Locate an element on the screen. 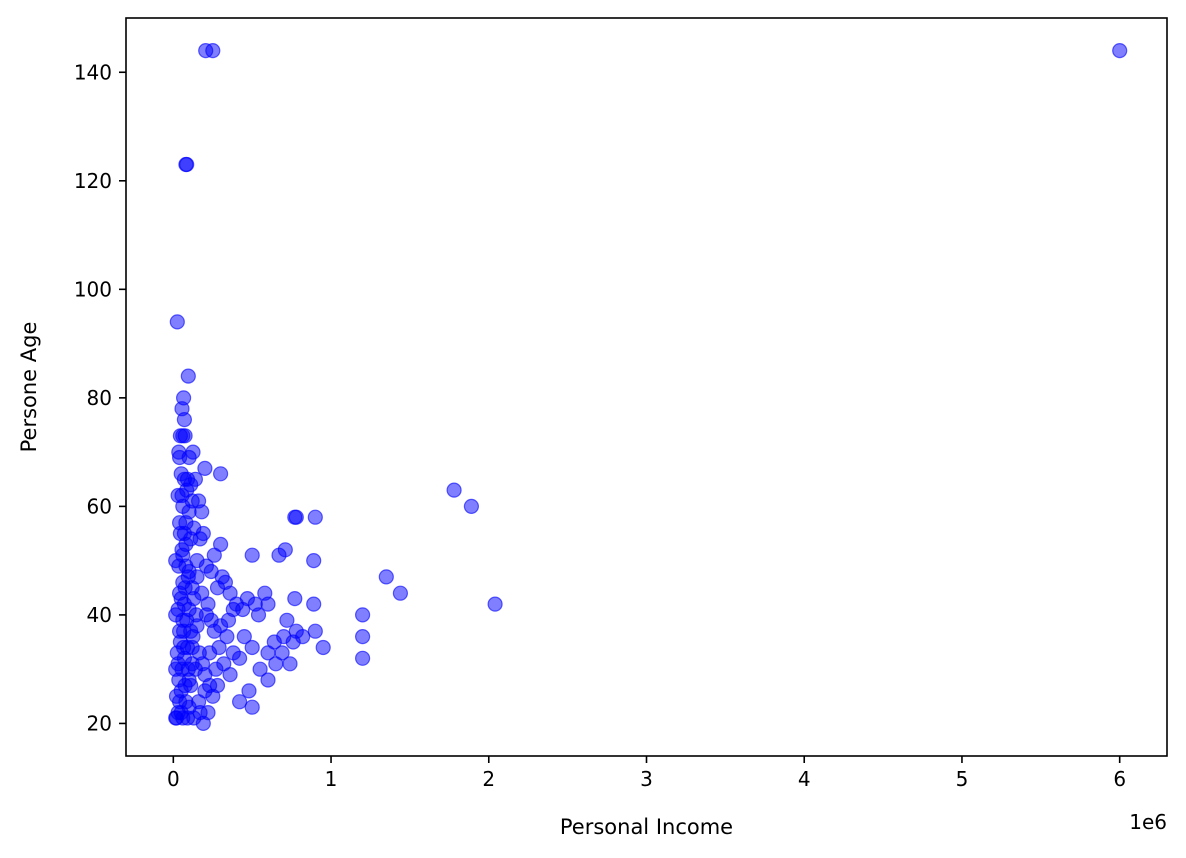  y-tick-label: 60 is located at coordinates (99, 506).